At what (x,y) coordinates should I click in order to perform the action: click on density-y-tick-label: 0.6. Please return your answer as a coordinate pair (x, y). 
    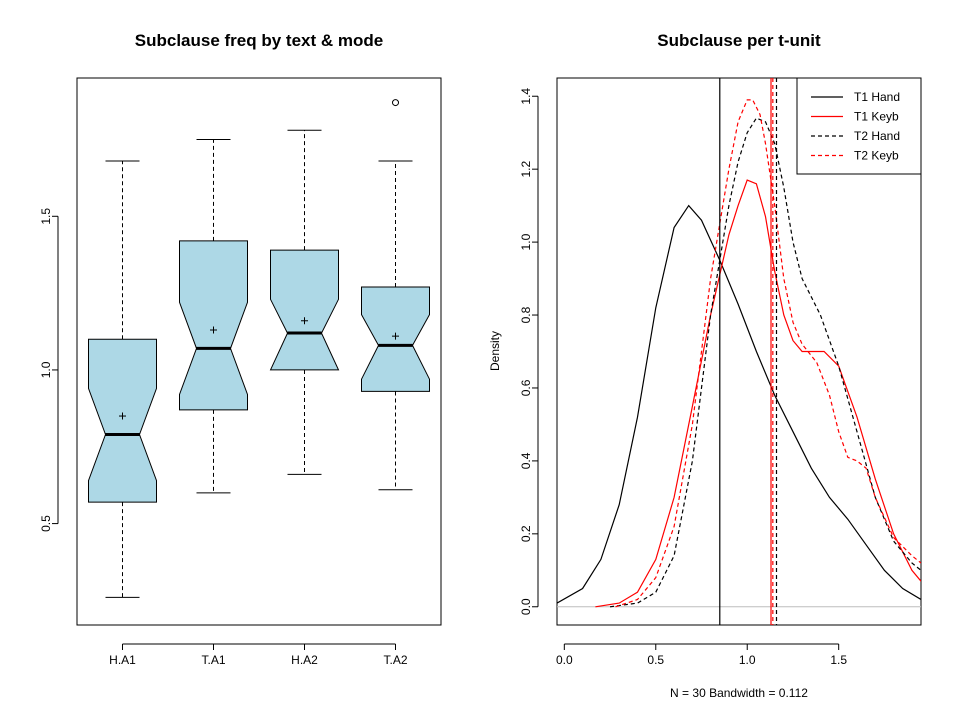
    Looking at the image, I should click on (526, 387).